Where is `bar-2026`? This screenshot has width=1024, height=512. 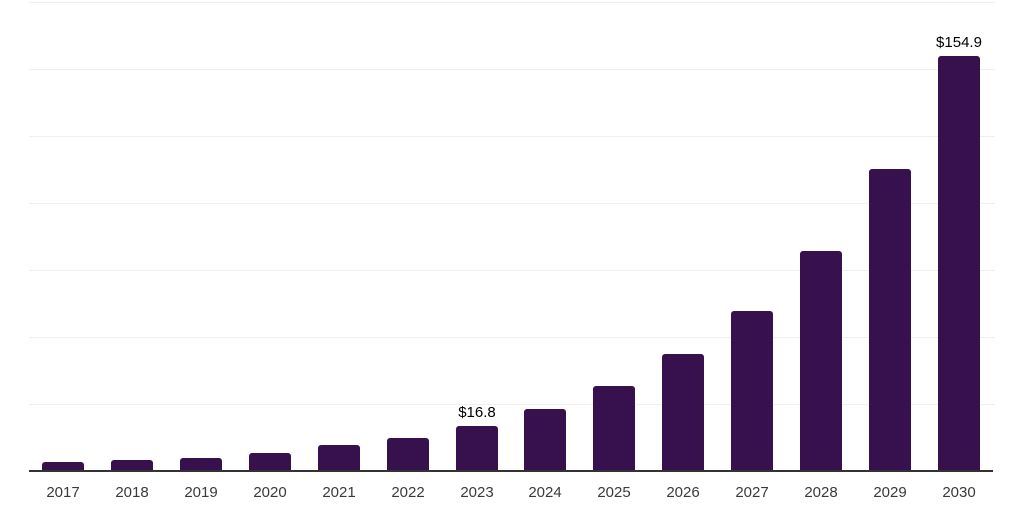 bar-2026 is located at coordinates (683, 412).